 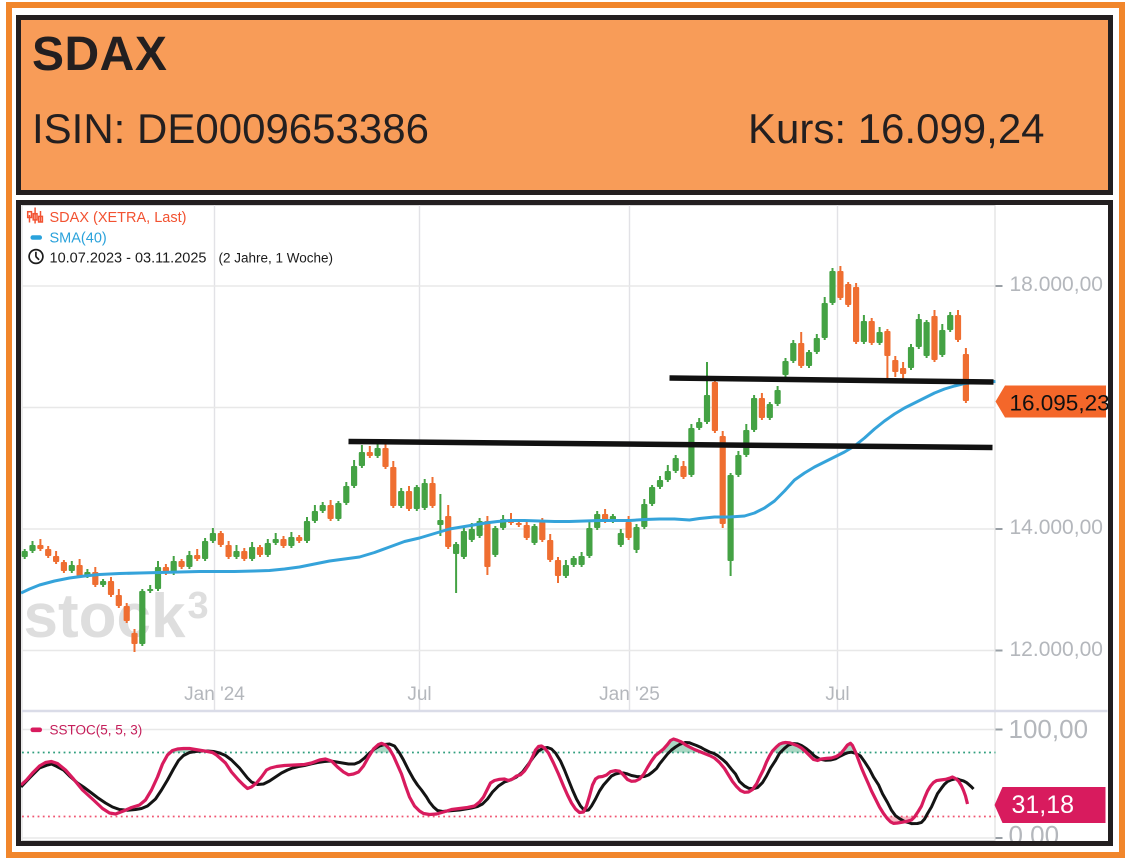 What do you see at coordinates (1056, 284) in the screenshot?
I see `svg-text: 18.000,00` at bounding box center [1056, 284].